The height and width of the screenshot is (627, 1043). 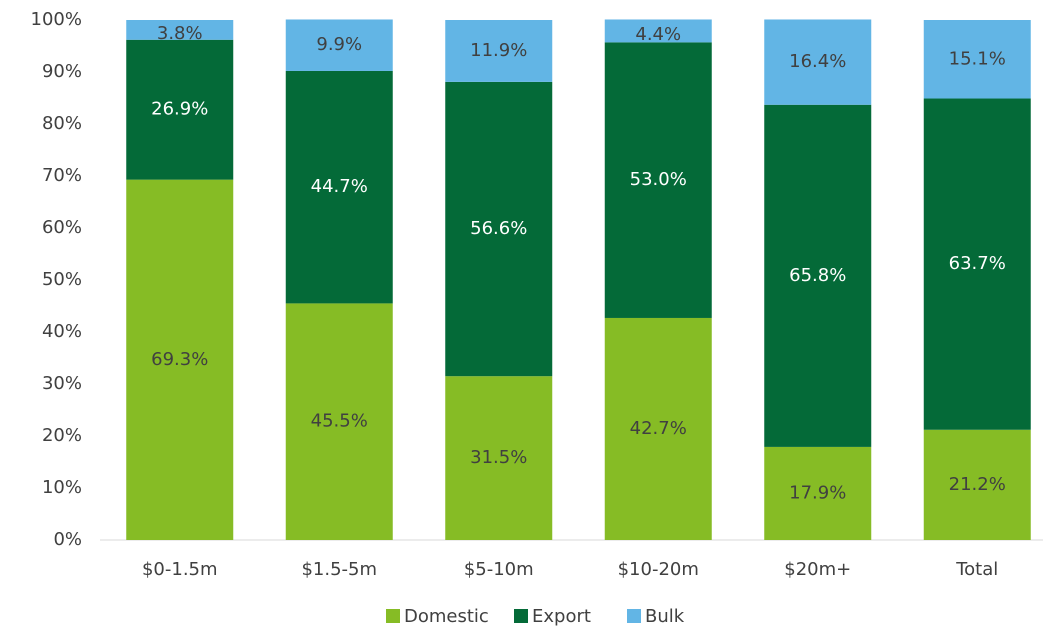 I want to click on value-label: 53.0%, so click(x=658, y=179).